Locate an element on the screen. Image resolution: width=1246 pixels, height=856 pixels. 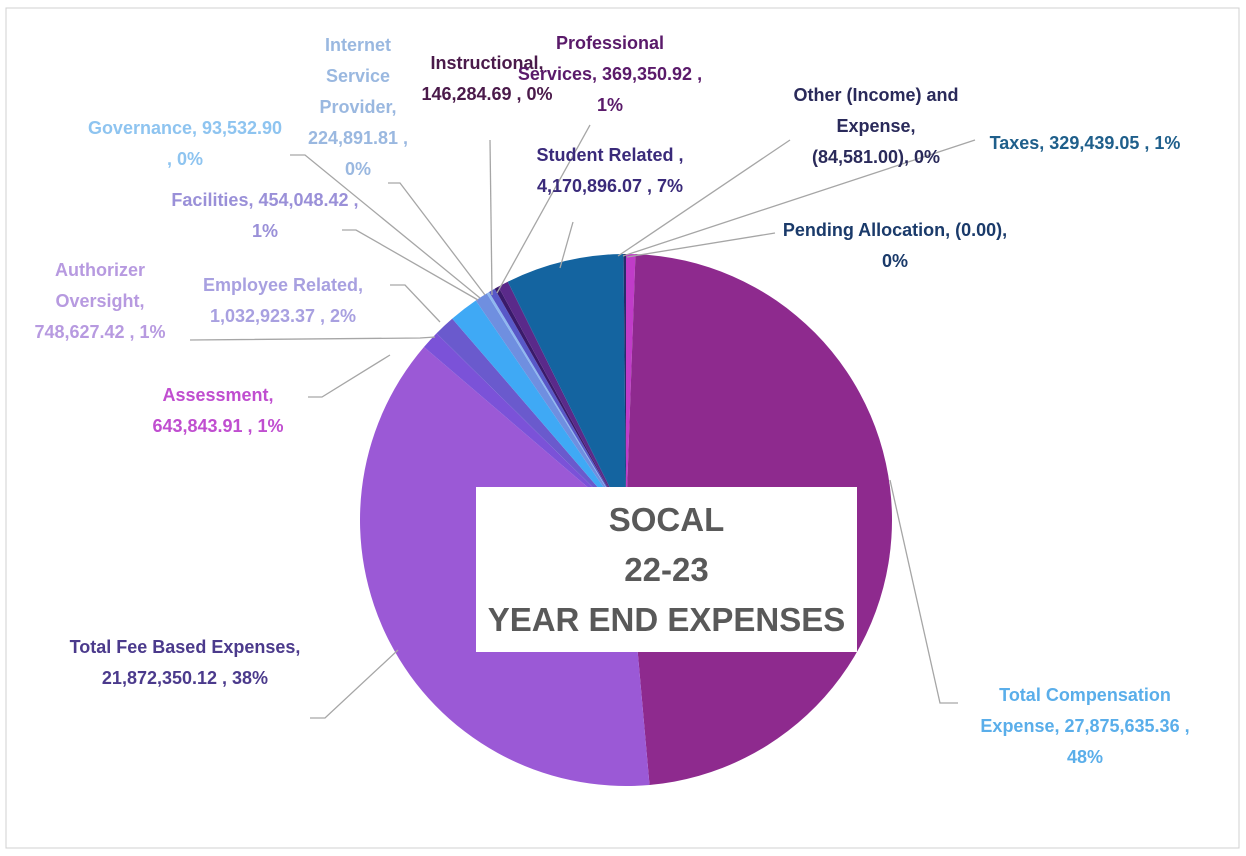
data-label: Taxes, 329,439.05 , 1% is located at coordinates (1085, 143).